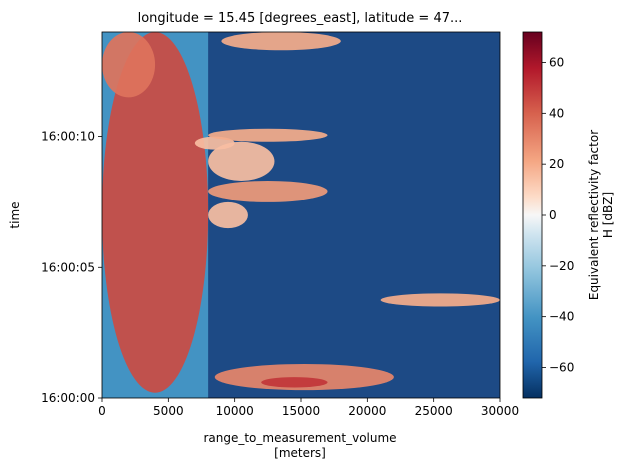 The image size is (626, 473). What do you see at coordinates (561, 266) in the screenshot?
I see `colorbar-tick-label: −20` at bounding box center [561, 266].